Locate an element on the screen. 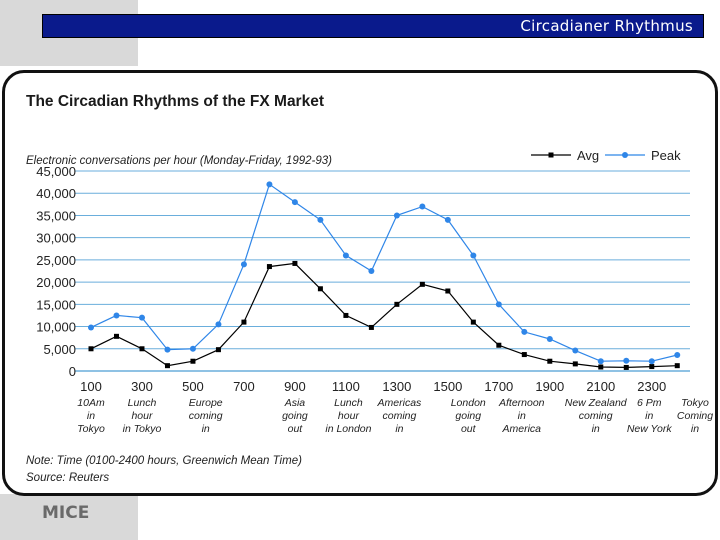  y-tick-label: 0 is located at coordinates (72, 371).